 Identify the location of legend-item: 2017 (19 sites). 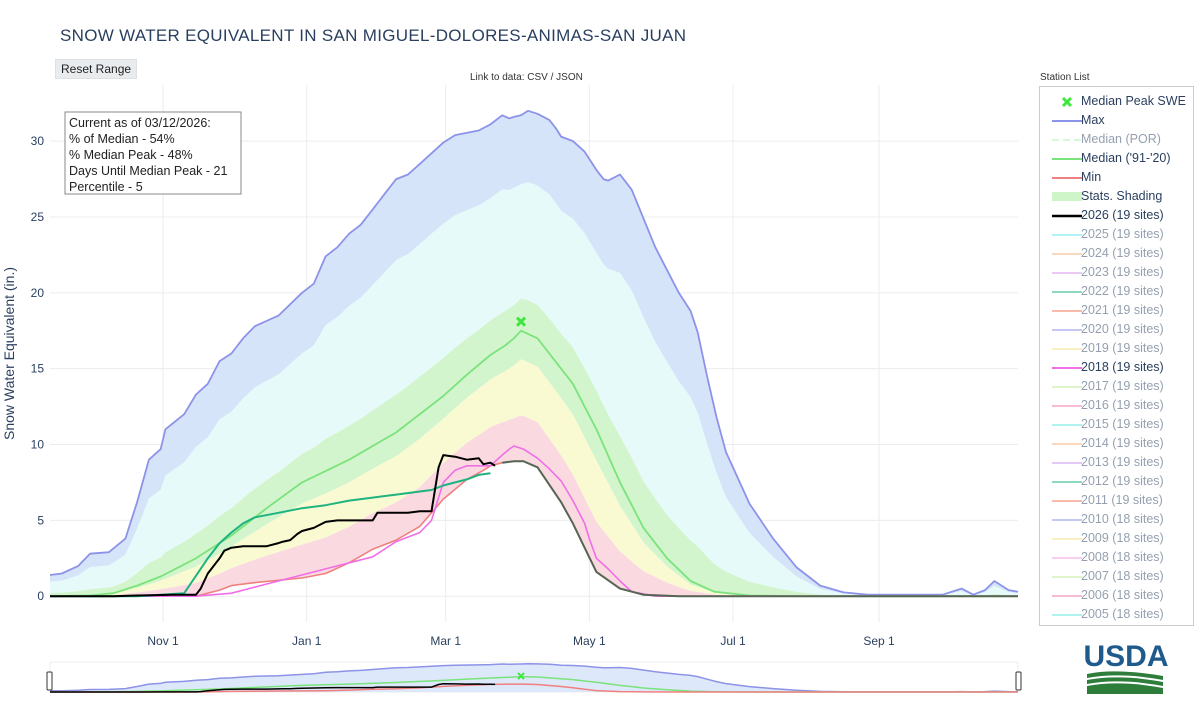
(1116, 386).